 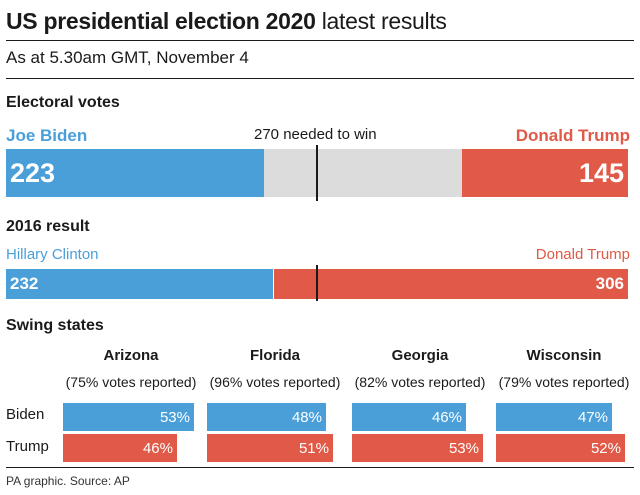 What do you see at coordinates (120, 448) in the screenshot?
I see `swing-trump-bar: 46%` at bounding box center [120, 448].